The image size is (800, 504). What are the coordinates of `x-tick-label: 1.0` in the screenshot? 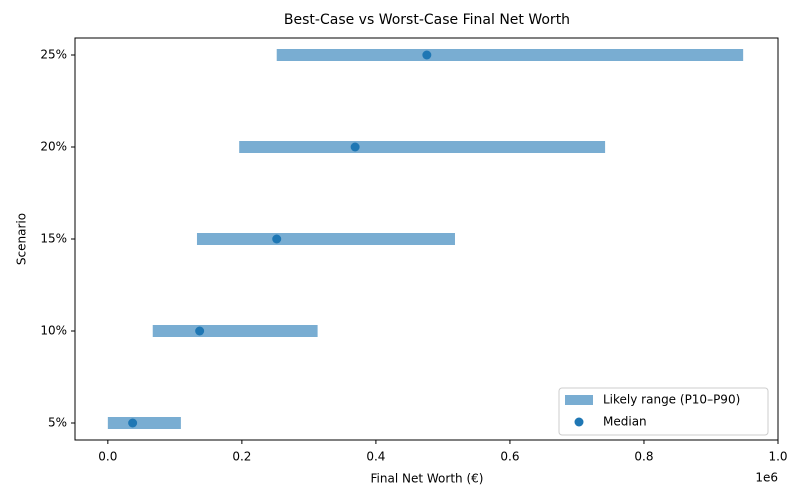 It's located at (777, 457).